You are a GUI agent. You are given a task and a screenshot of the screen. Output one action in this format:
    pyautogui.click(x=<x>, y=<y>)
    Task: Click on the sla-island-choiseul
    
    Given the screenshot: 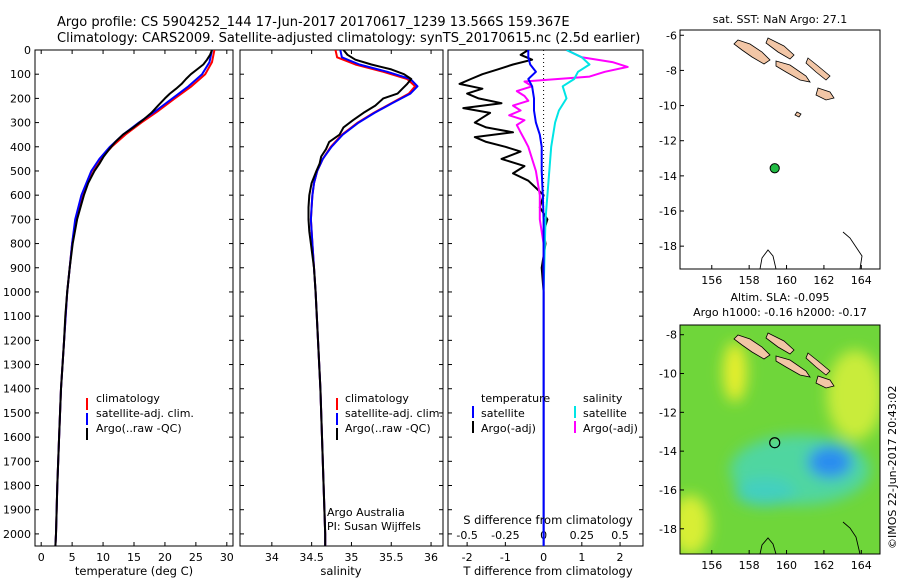 What is the action you would take?
    pyautogui.click(x=780, y=343)
    